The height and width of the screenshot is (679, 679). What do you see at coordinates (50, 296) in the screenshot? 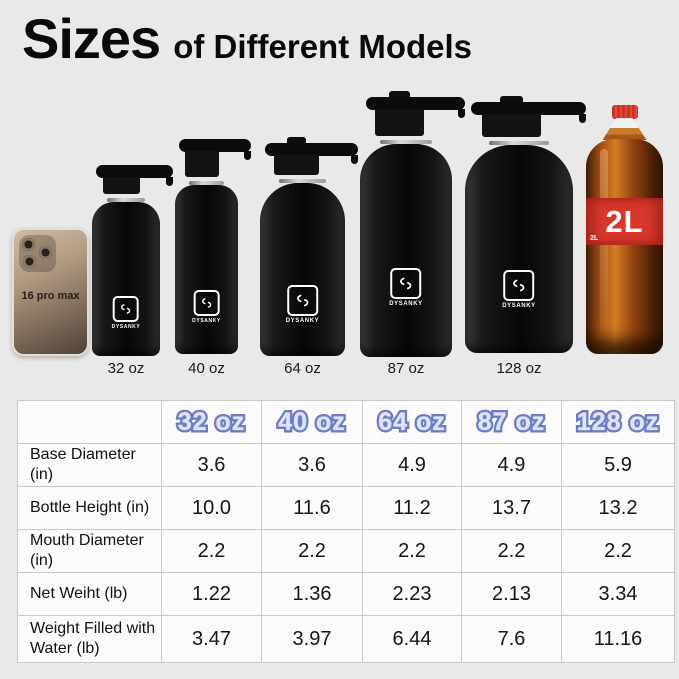
I see `phone-model-label: 16 pro max` at bounding box center [50, 296].